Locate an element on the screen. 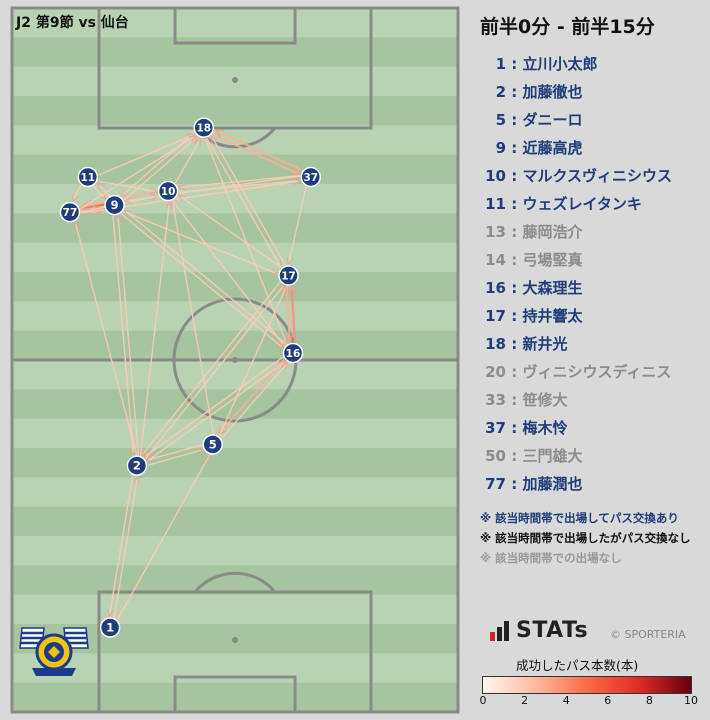 This screenshot has height=720, width=710. roster-item: 18 : 新井光 is located at coordinates (575, 344).